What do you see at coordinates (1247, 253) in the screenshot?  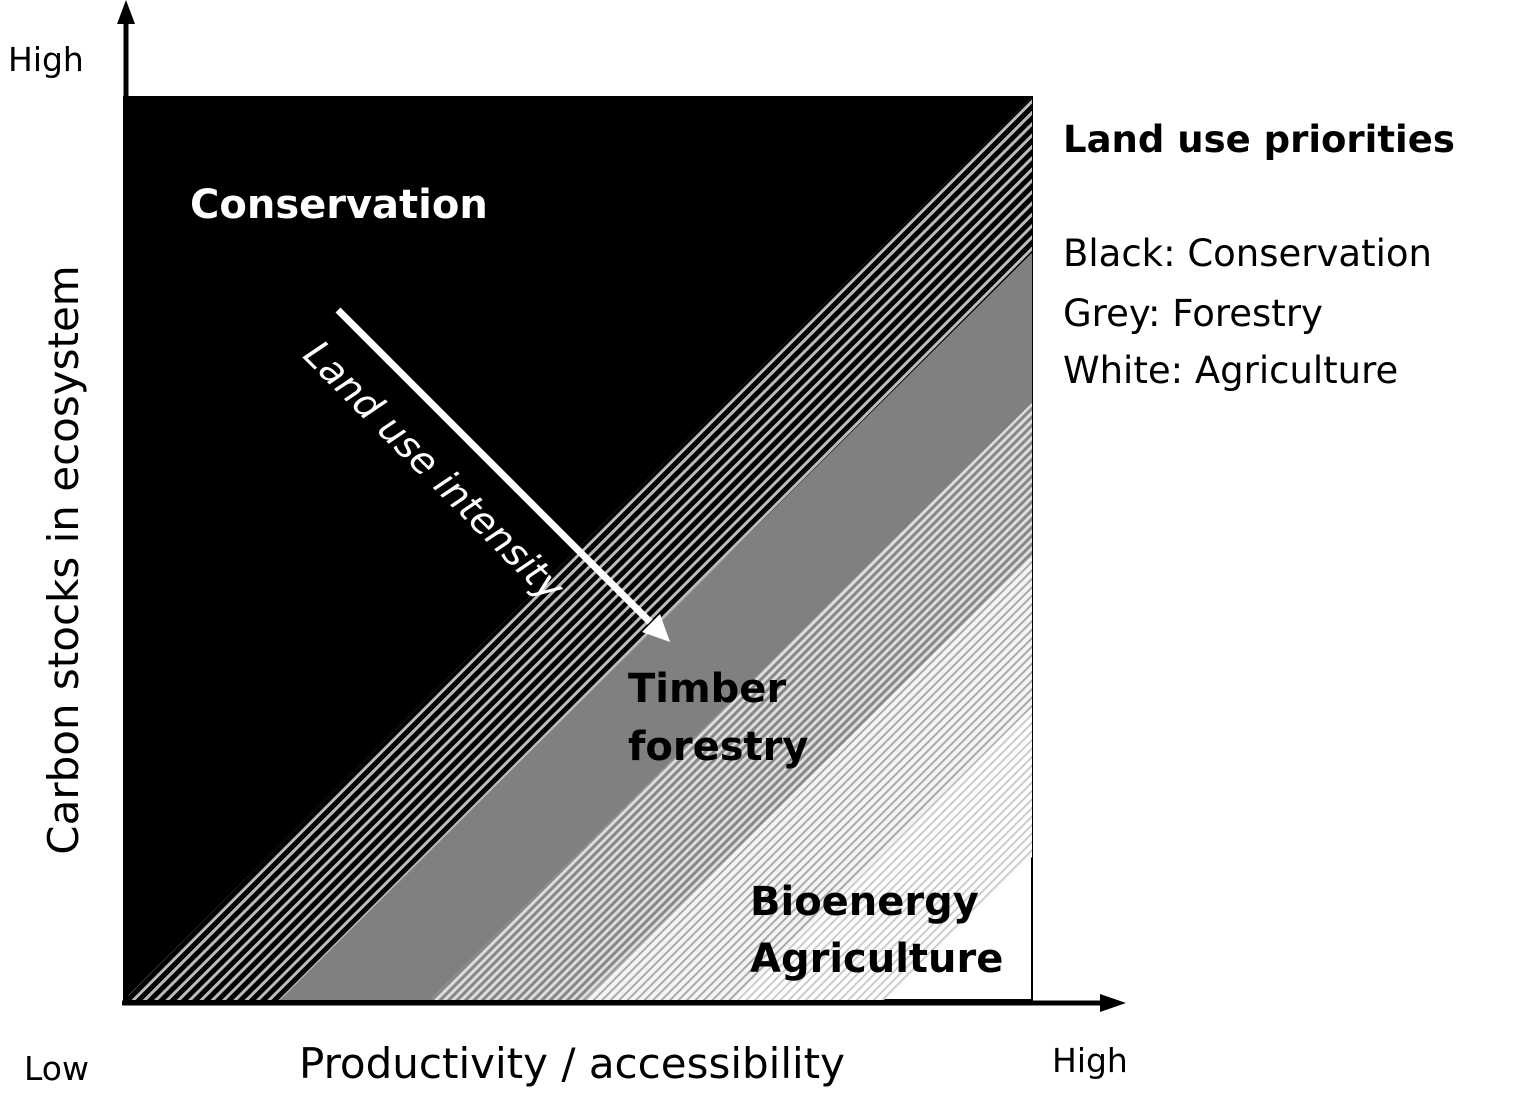 I see `legend-item: Black: Conservation` at bounding box center [1247, 253].